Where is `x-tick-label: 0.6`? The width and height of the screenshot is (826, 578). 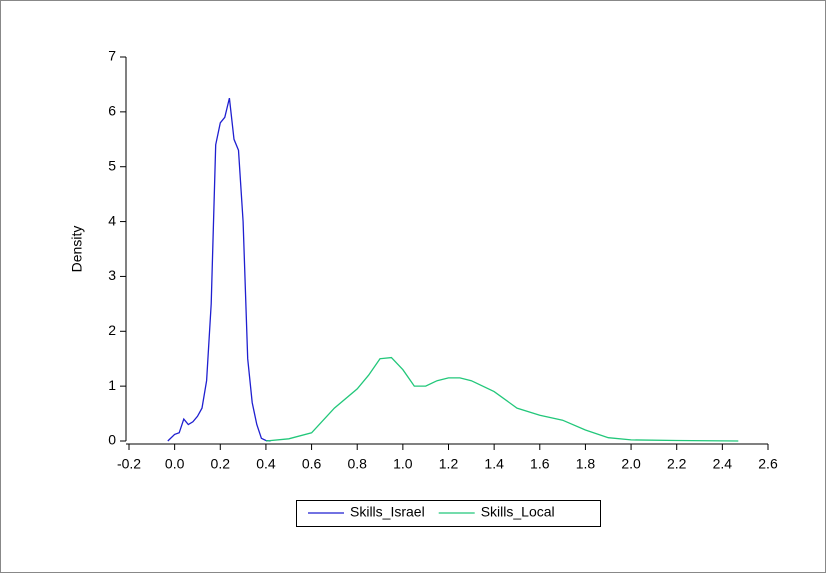
x-tick-label: 0.6 is located at coordinates (312, 464).